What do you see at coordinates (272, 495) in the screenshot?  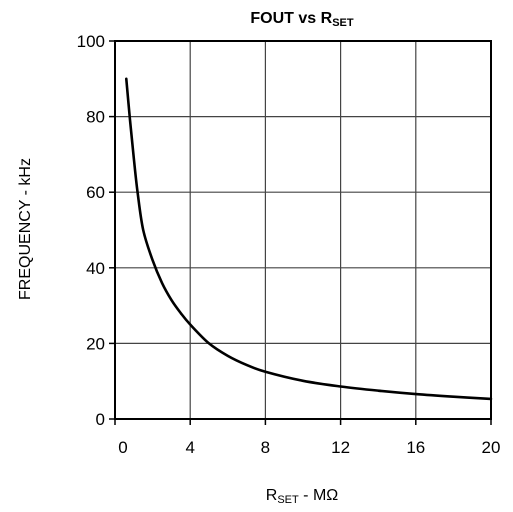 I see `x-axis-label-main: R` at bounding box center [272, 495].